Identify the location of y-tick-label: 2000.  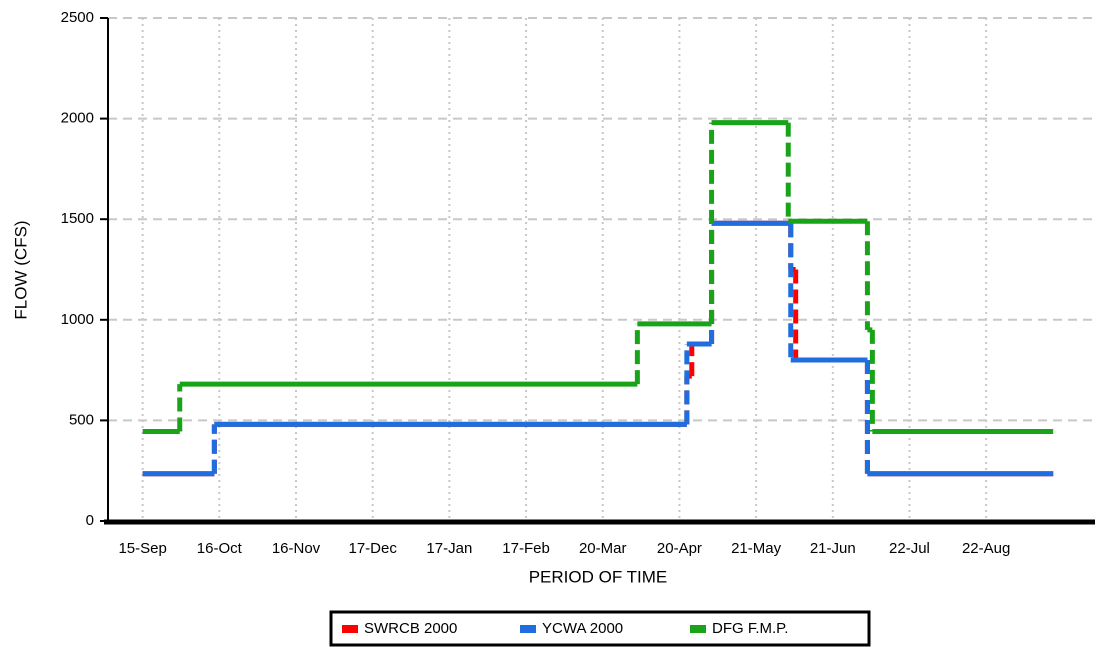
(77, 118).